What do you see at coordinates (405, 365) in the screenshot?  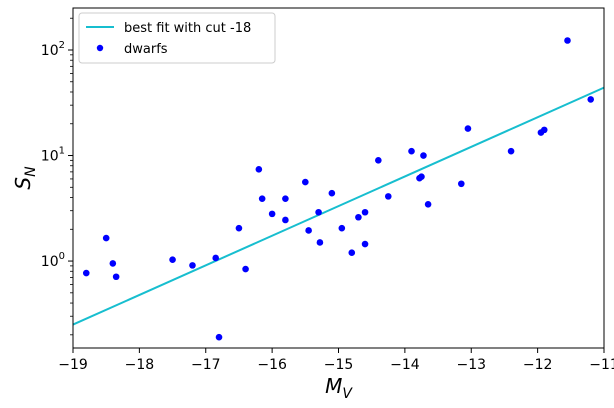 I see `x-tick-label: −14` at bounding box center [405, 365].